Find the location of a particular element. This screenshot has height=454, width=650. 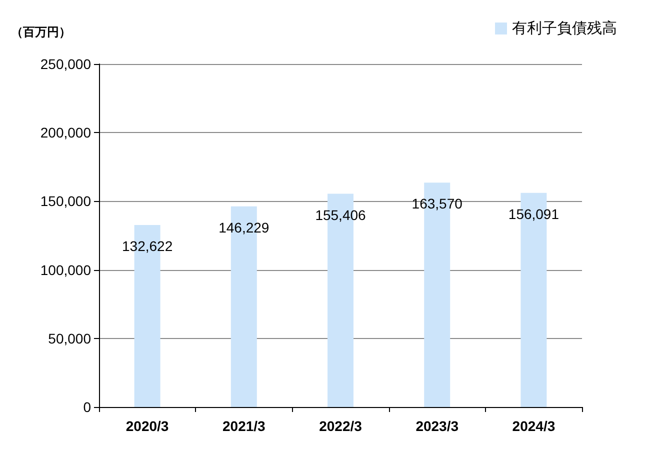

legend-label: 有利子負債残高 is located at coordinates (564, 28).